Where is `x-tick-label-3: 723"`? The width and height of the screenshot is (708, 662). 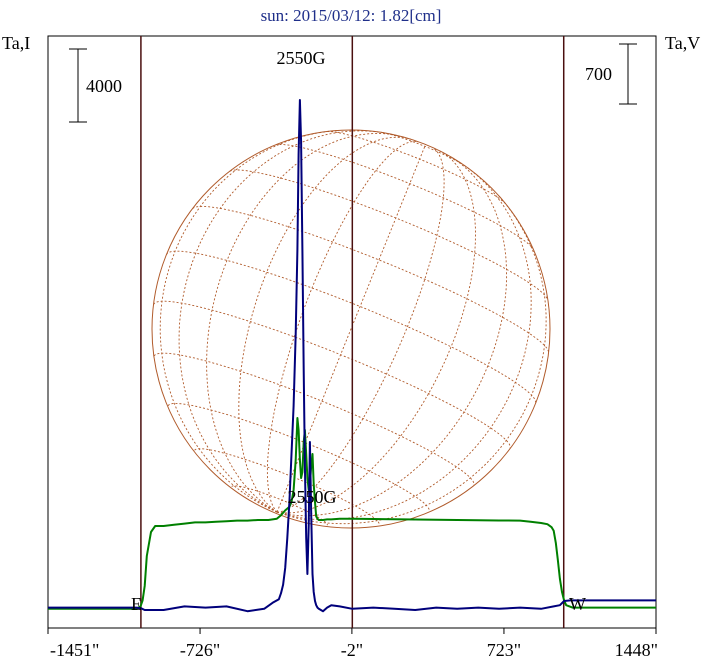 x-tick-label-3: 723" is located at coordinates (504, 650).